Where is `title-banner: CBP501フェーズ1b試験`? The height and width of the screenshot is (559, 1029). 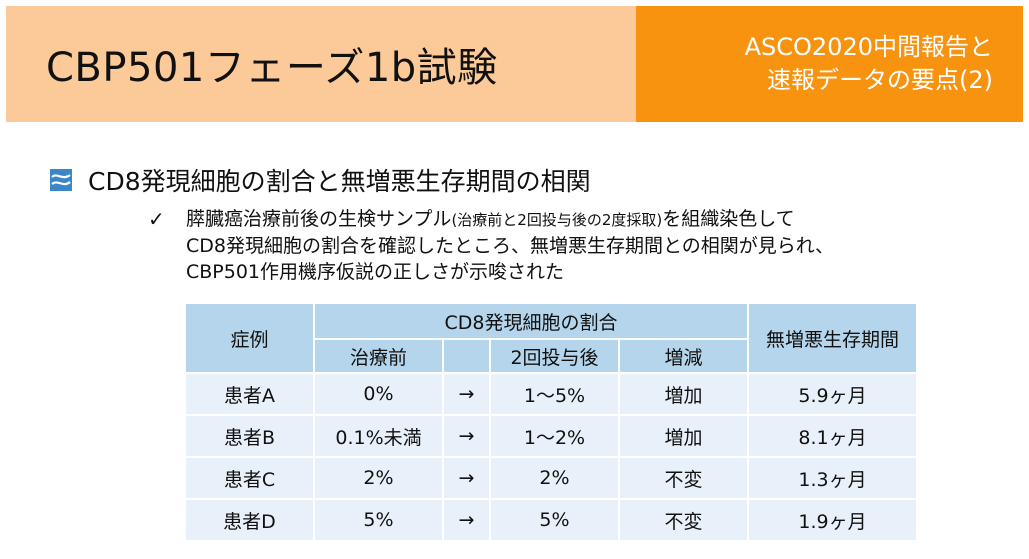 title-banner: CBP501フェーズ1b試験 is located at coordinates (321, 64).